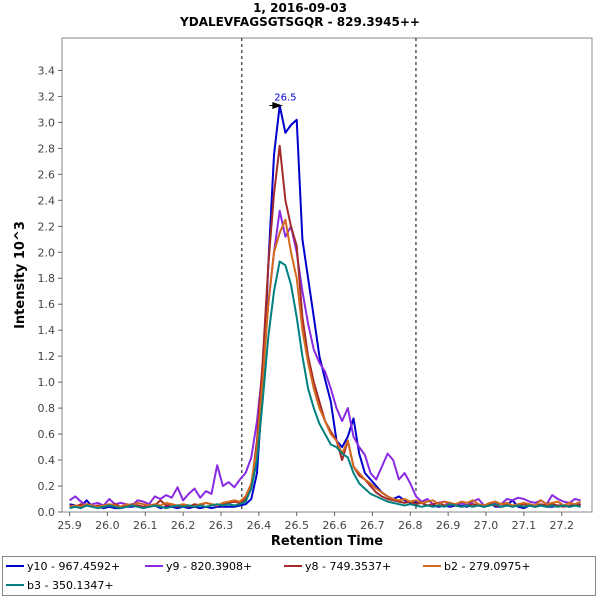 The height and width of the screenshot is (600, 600). Describe the element at coordinates (487, 566) in the screenshot. I see `legend-label: b2 - 279.0975+` at that location.